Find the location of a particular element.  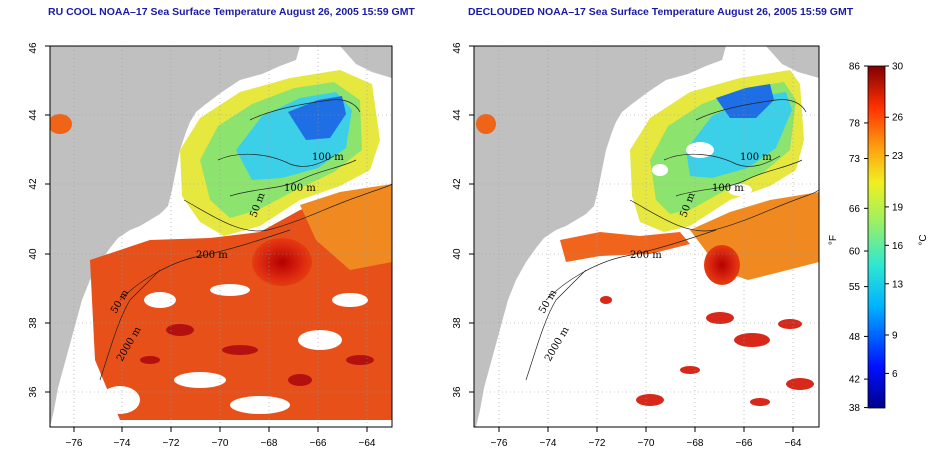

fahrenheit-tick-label: 78 is located at coordinates (855, 123).